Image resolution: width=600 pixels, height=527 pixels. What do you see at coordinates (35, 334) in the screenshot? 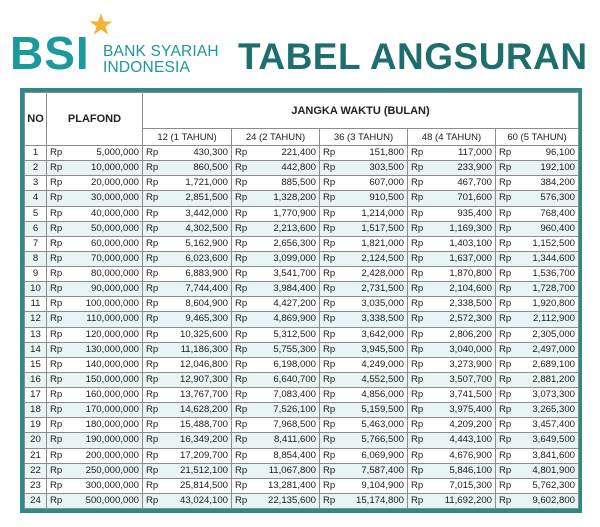
I see `row-number: 13` at bounding box center [35, 334].